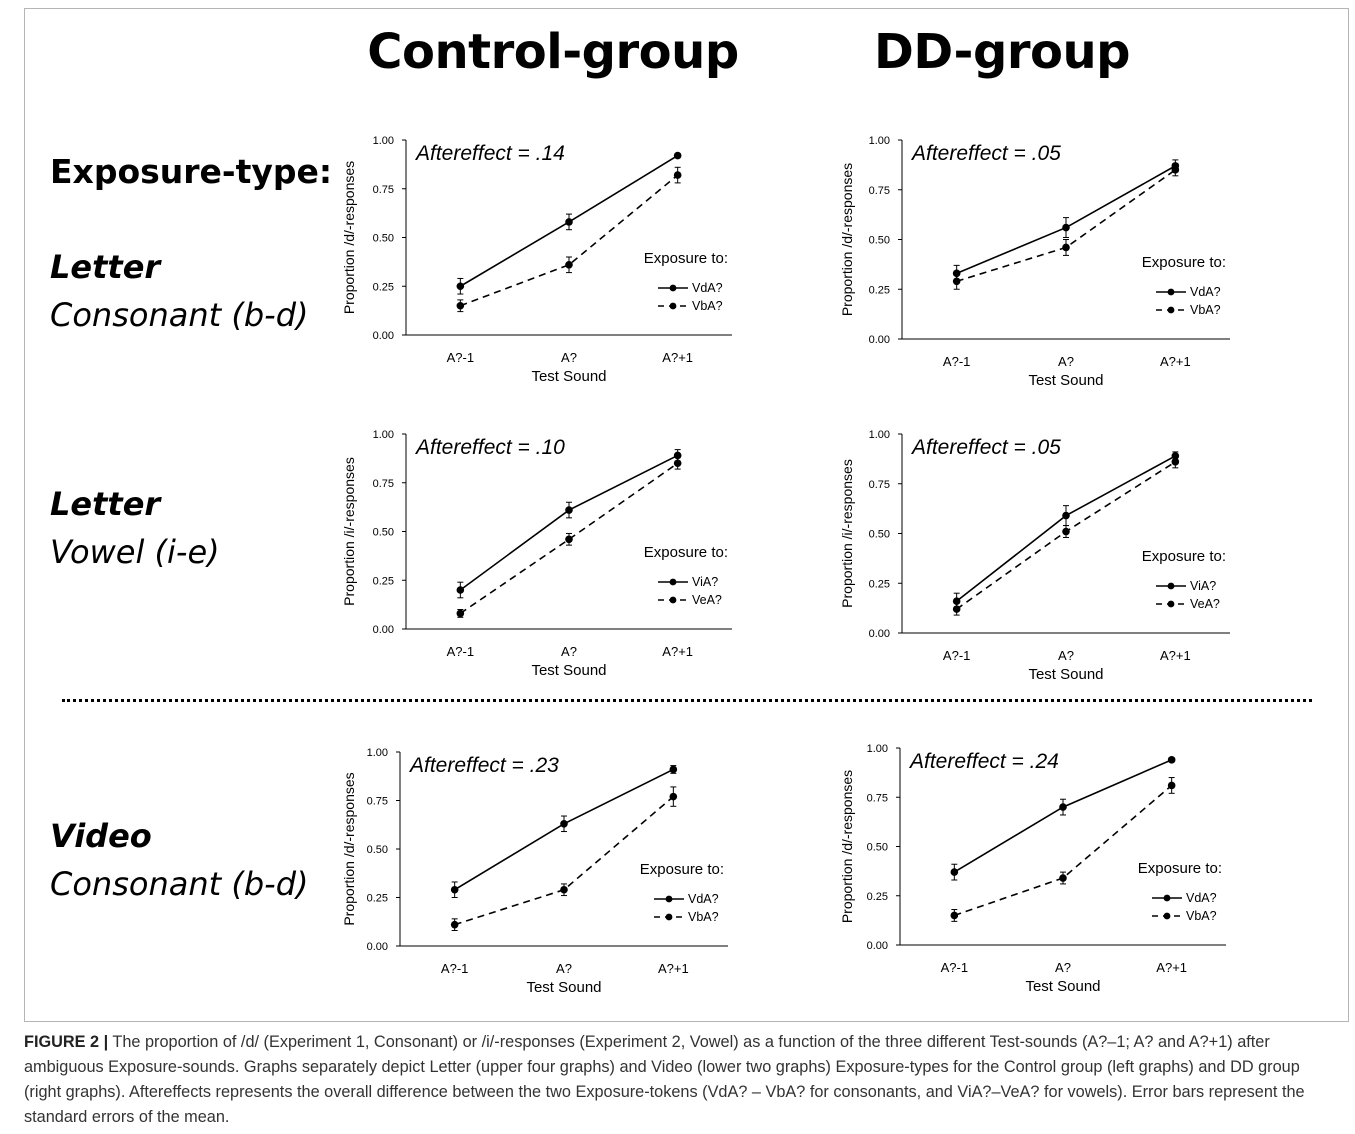 Image resolution: width=1355 pixels, height=1134 pixels. What do you see at coordinates (135, 552) in the screenshot?
I see `row-label-line2: Vowel (i-e)` at bounding box center [135, 552].